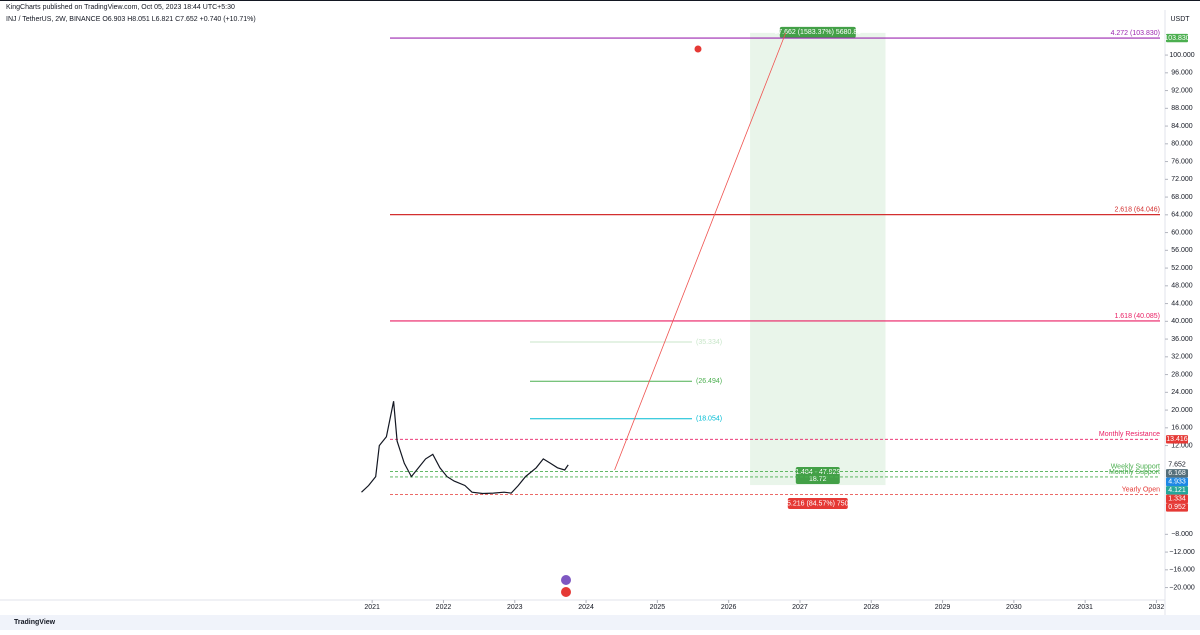 The image size is (1200, 635). Describe the element at coordinates (698, 49) in the screenshot. I see `magnet-icon` at that location.